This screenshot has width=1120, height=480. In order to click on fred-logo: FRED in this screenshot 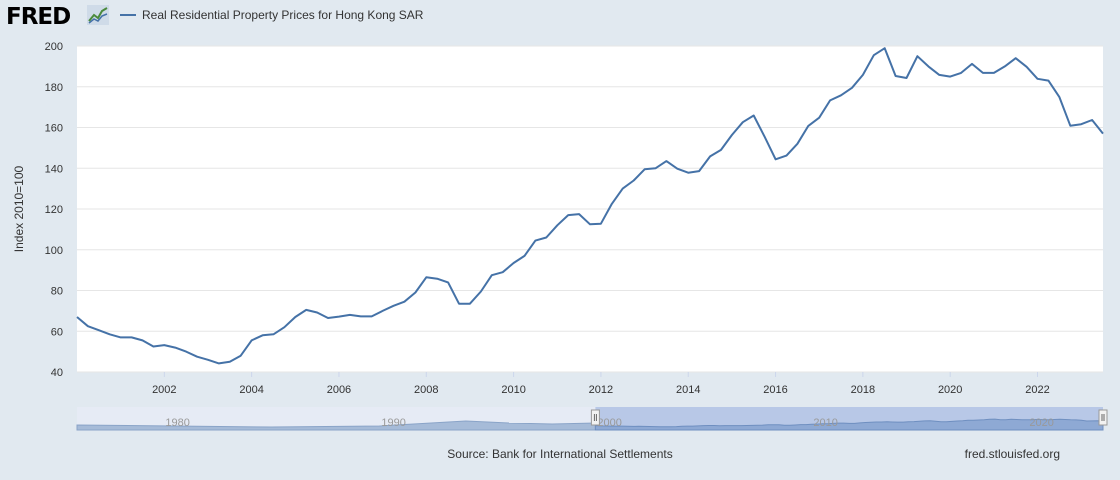, I will do `click(38, 17)`.